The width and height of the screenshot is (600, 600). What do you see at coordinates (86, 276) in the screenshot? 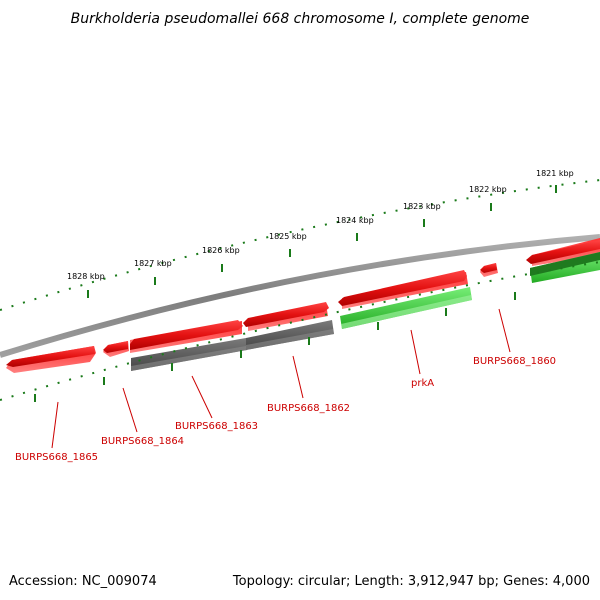
I see `ruler-label-1828: 1828 kbp` at bounding box center [86, 276].